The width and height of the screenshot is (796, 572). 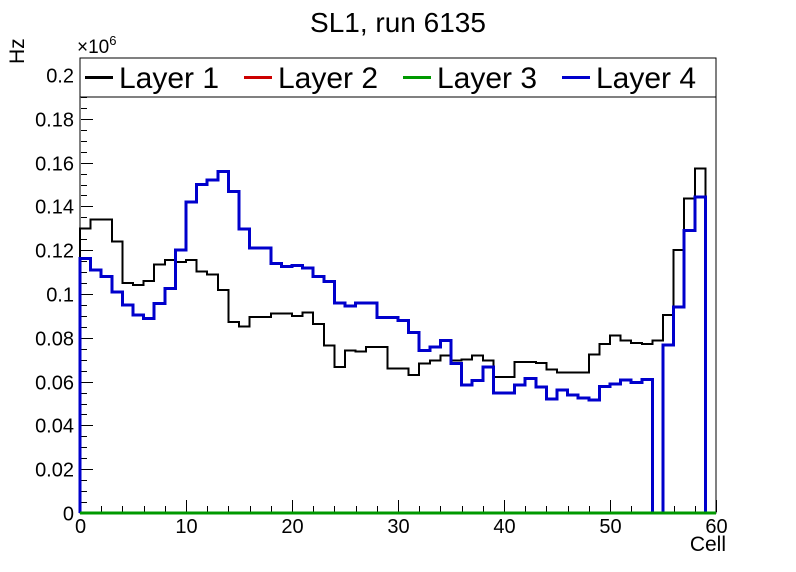 What do you see at coordinates (80, 527) in the screenshot?
I see `x-tick-label: 0` at bounding box center [80, 527].